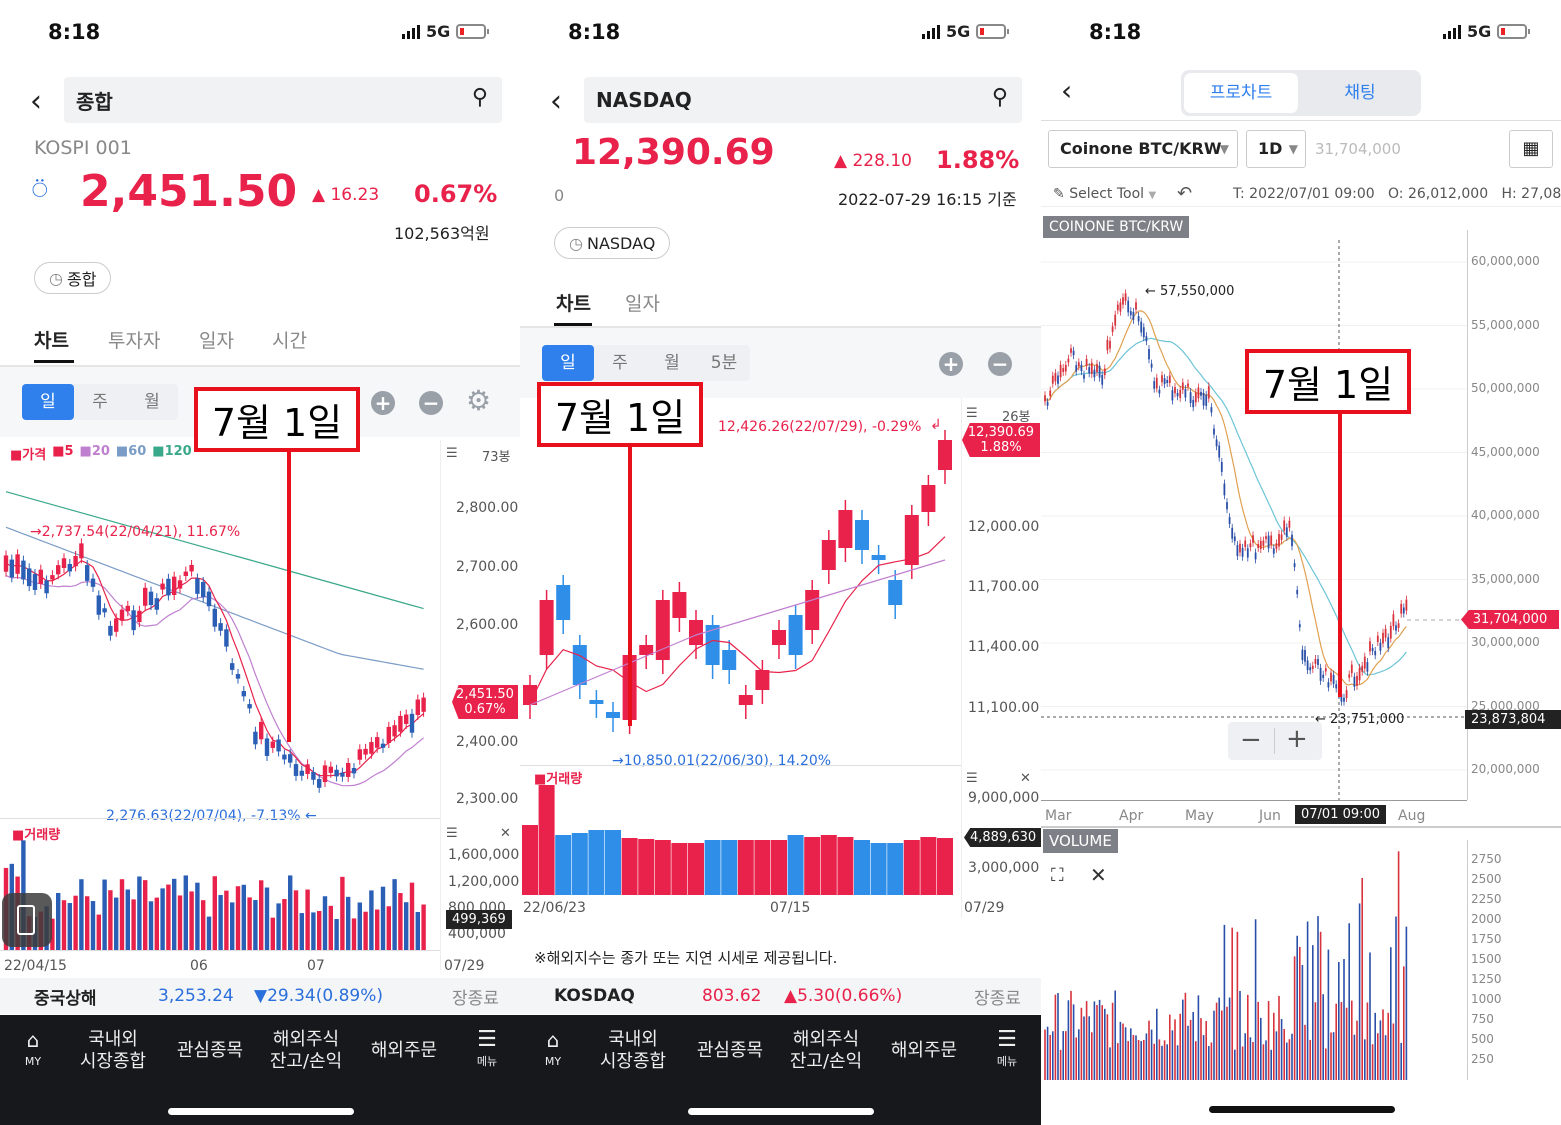 The width and height of the screenshot is (1561, 1125). What do you see at coordinates (1360, 93) in the screenshot?
I see `tab-chat: 채팅` at bounding box center [1360, 93].